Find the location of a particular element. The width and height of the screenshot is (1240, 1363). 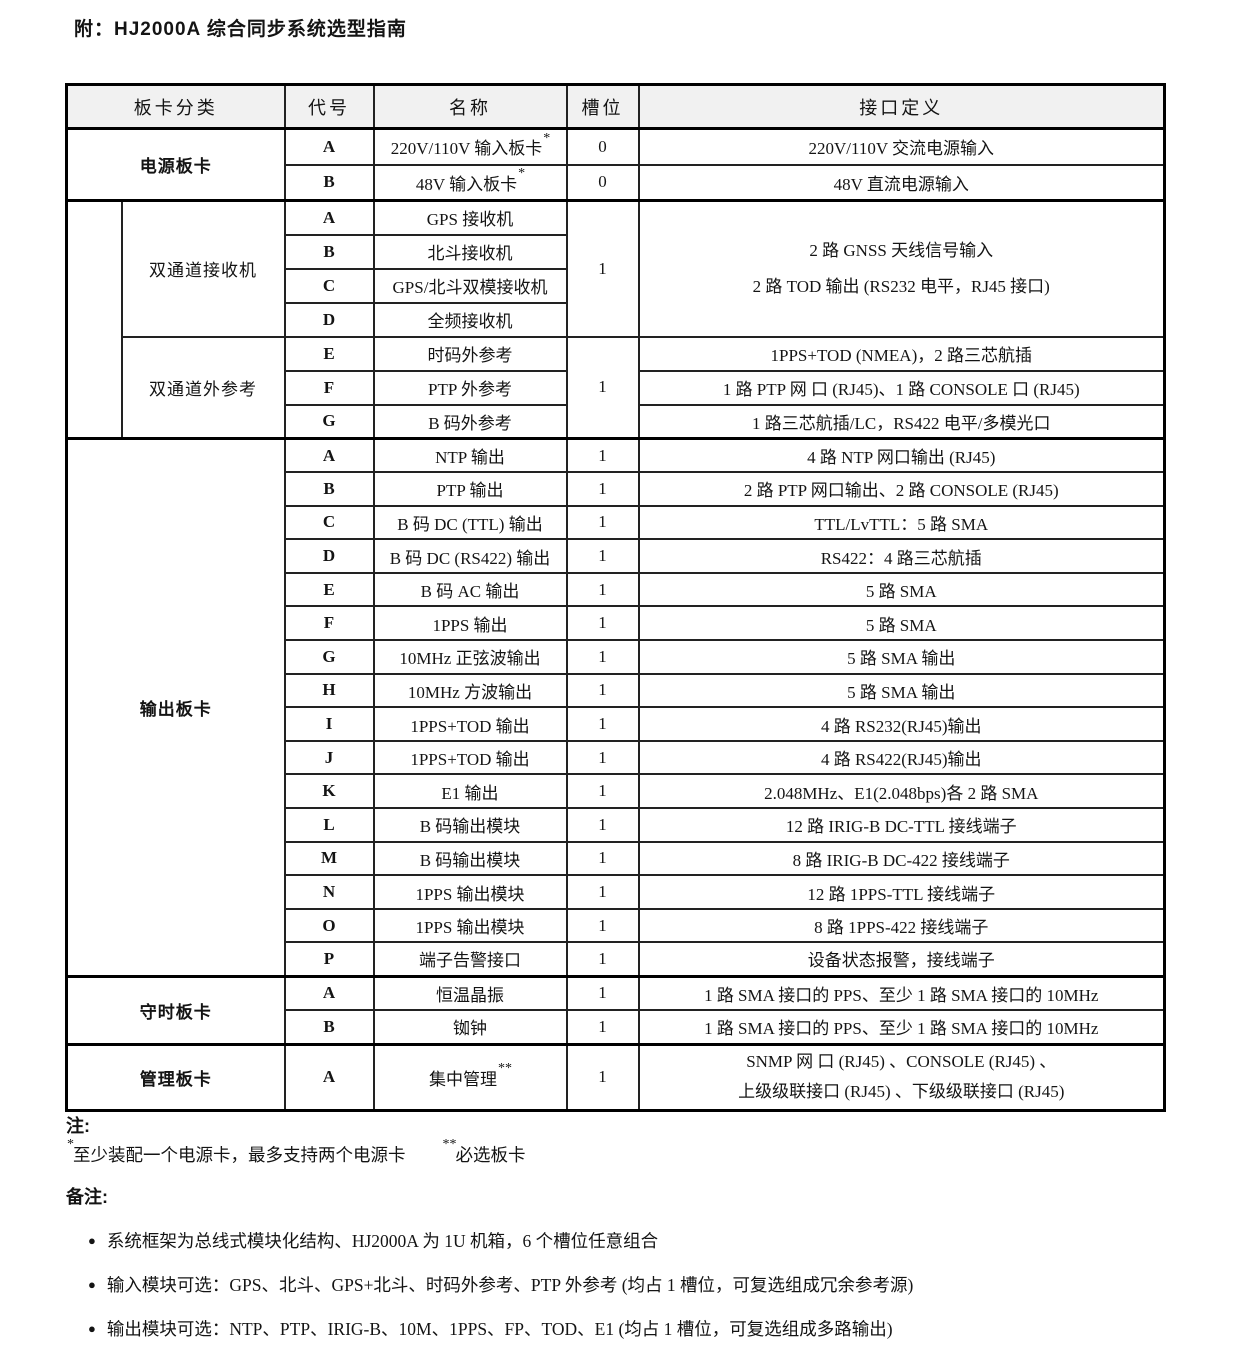

row-name: PTP 外参考 is located at coordinates (470, 387).